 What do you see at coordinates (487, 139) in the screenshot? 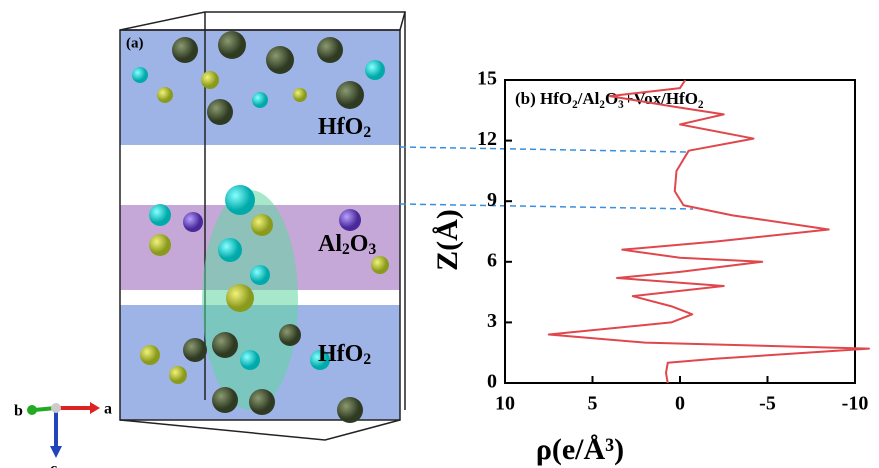
I see `y-tick-label: 12` at bounding box center [487, 139].